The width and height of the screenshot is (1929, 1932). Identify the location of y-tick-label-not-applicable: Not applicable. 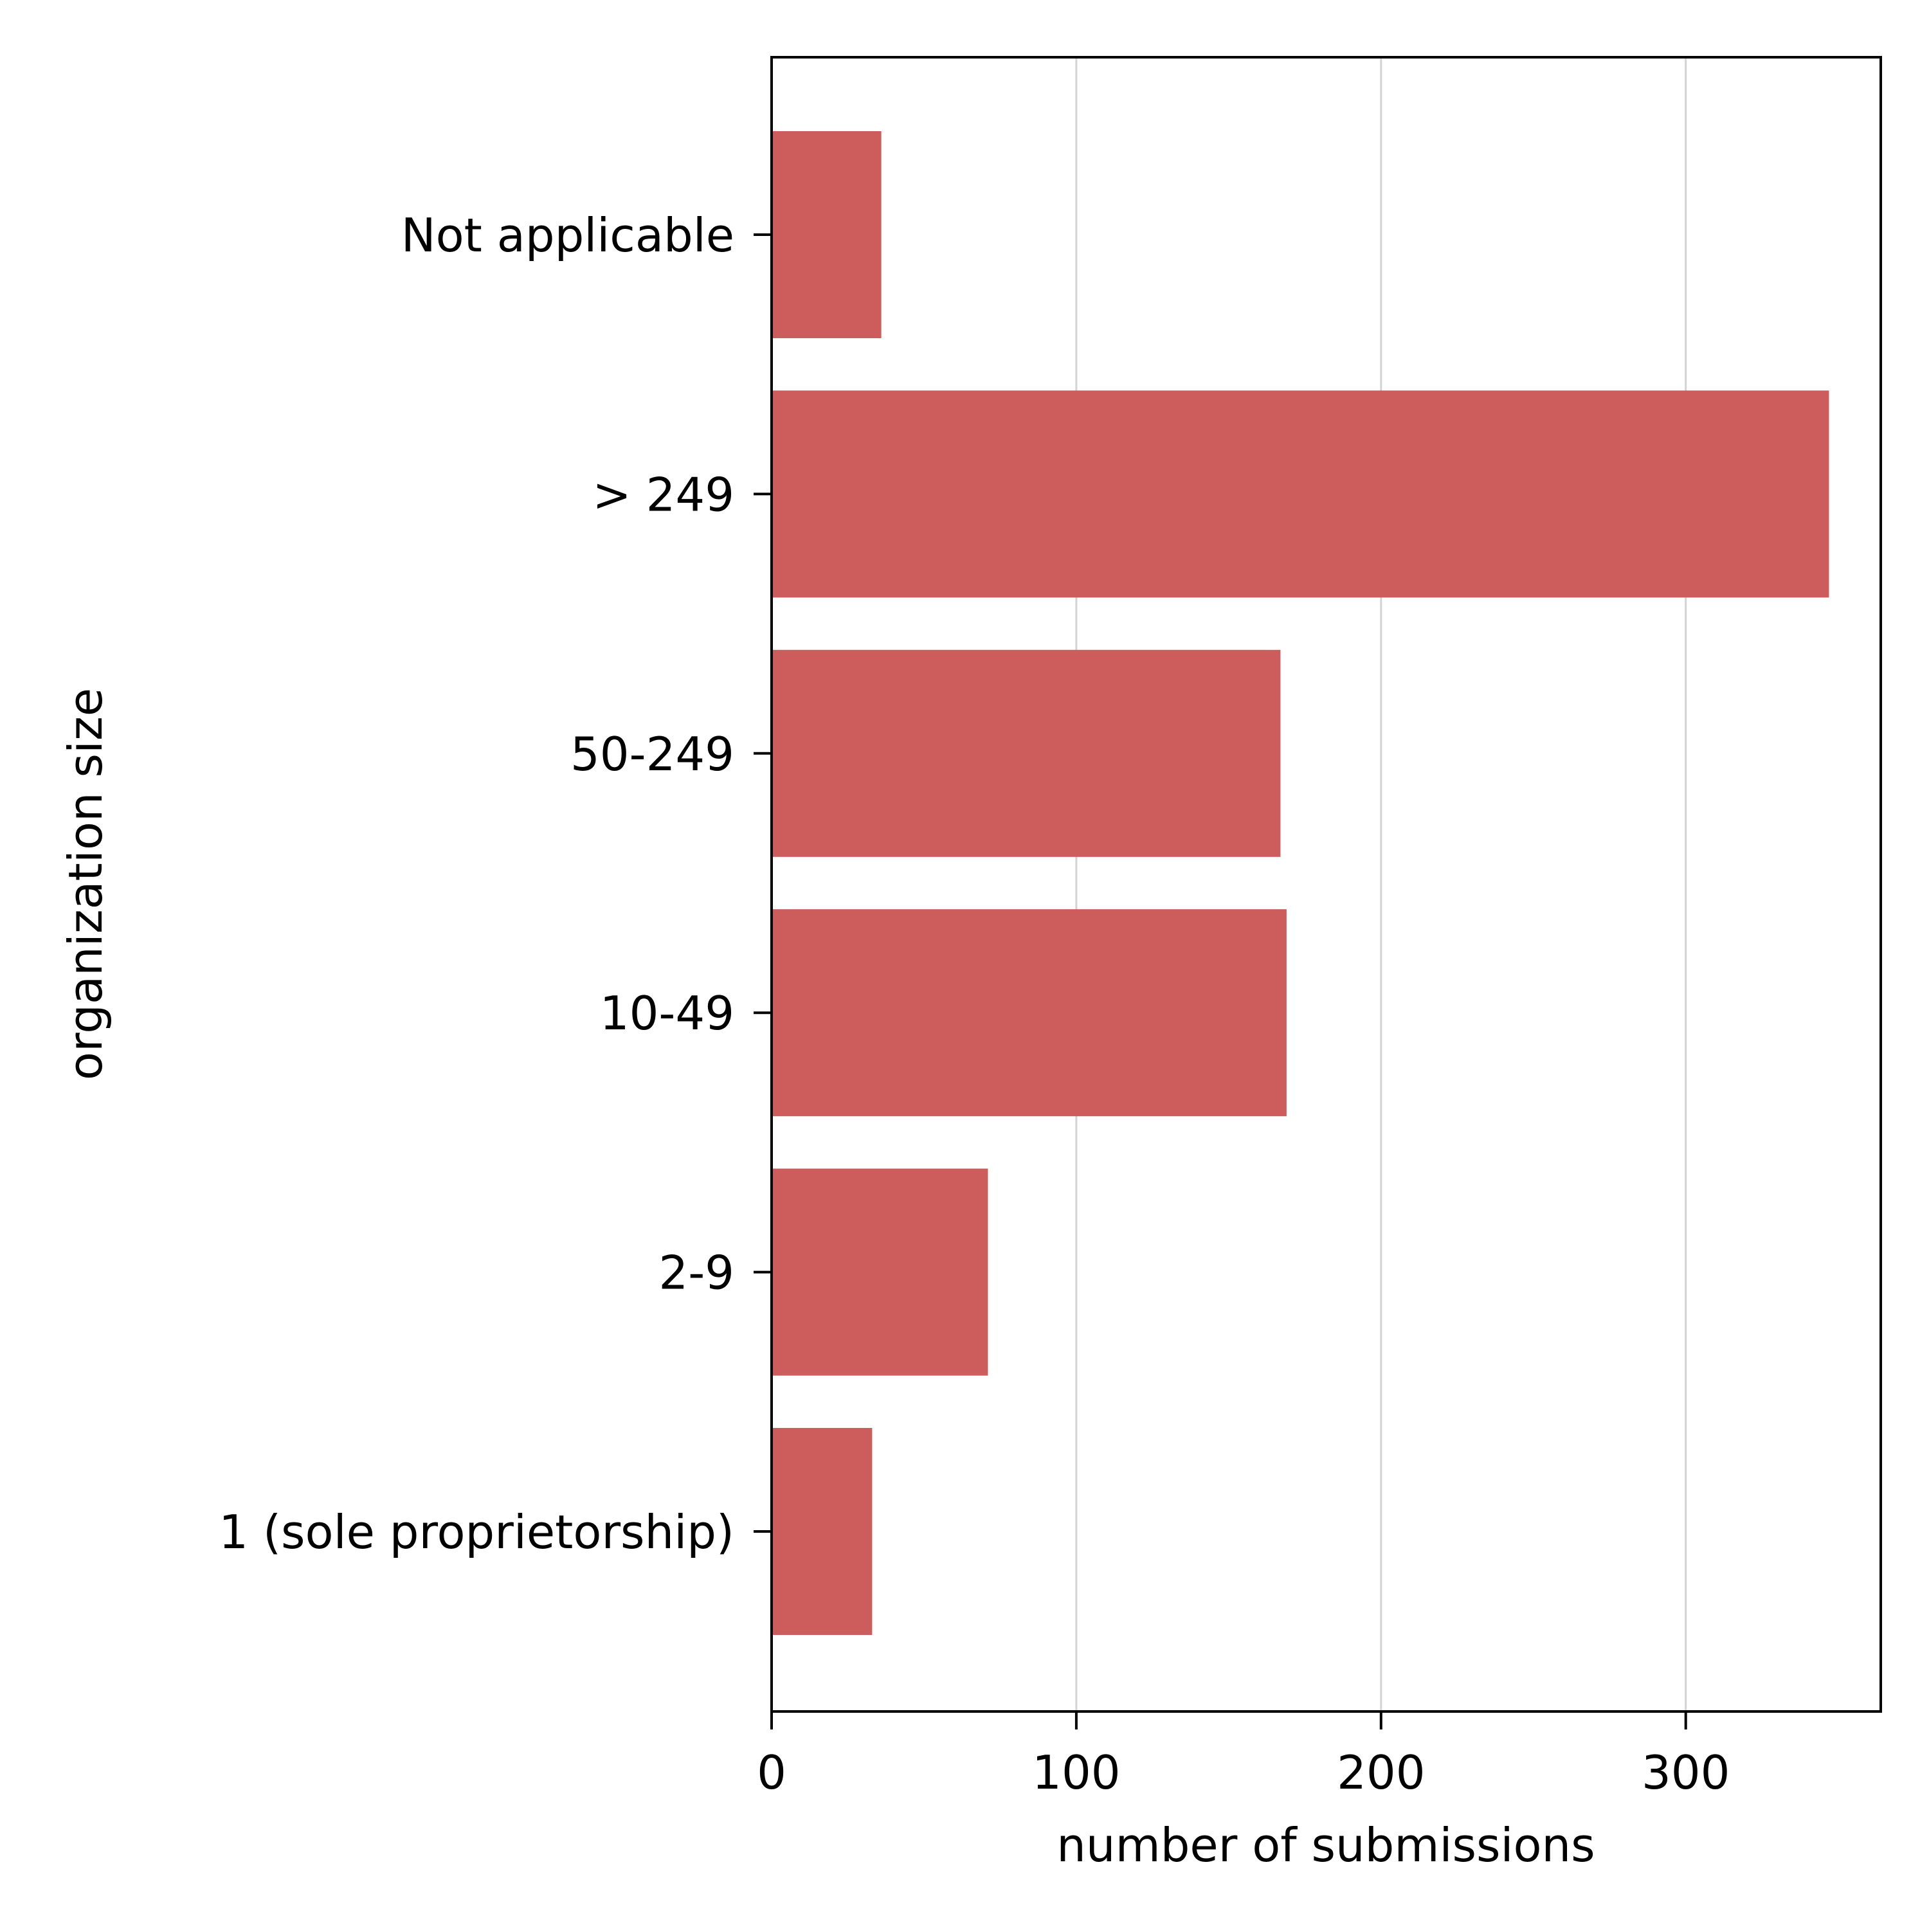
(567, 235).